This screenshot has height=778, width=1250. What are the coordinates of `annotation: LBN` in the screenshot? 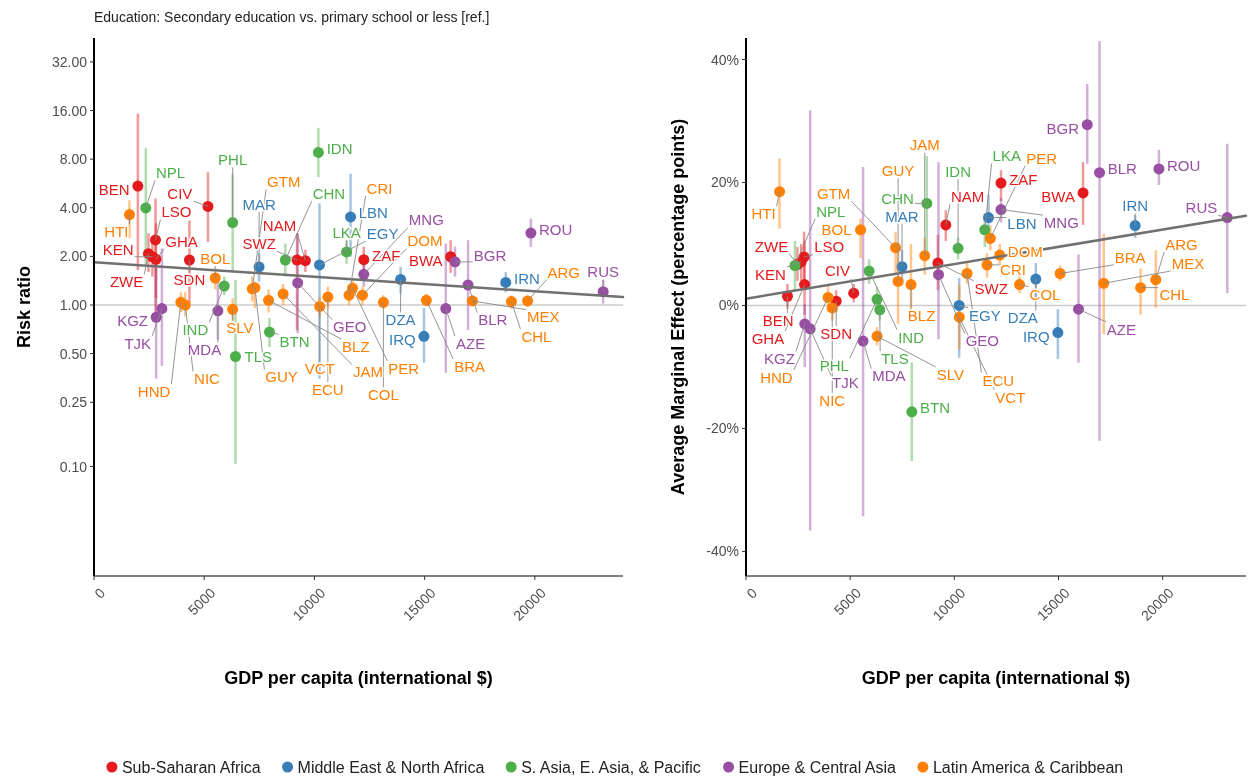 It's located at (1022, 224).